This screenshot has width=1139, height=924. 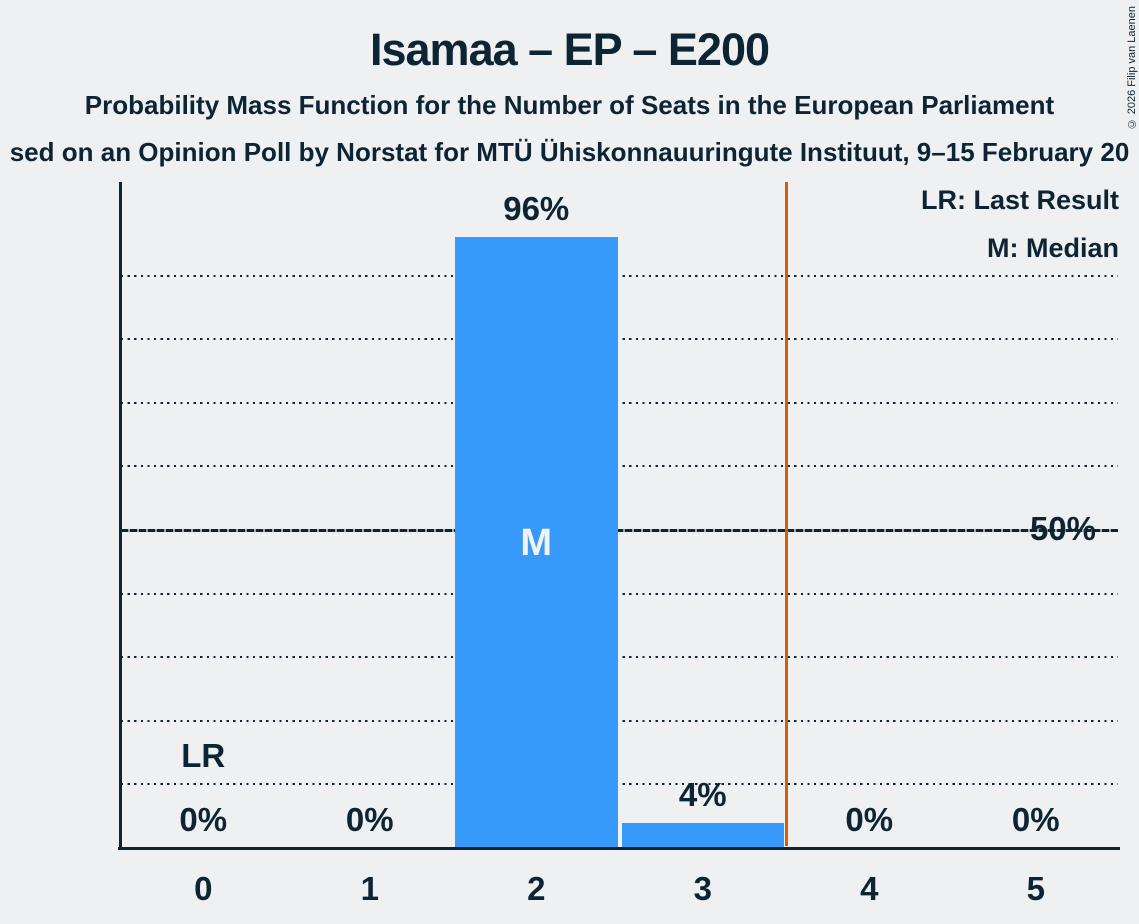 I want to click on bar-value-label-seat-4: 0%, so click(x=869, y=819).